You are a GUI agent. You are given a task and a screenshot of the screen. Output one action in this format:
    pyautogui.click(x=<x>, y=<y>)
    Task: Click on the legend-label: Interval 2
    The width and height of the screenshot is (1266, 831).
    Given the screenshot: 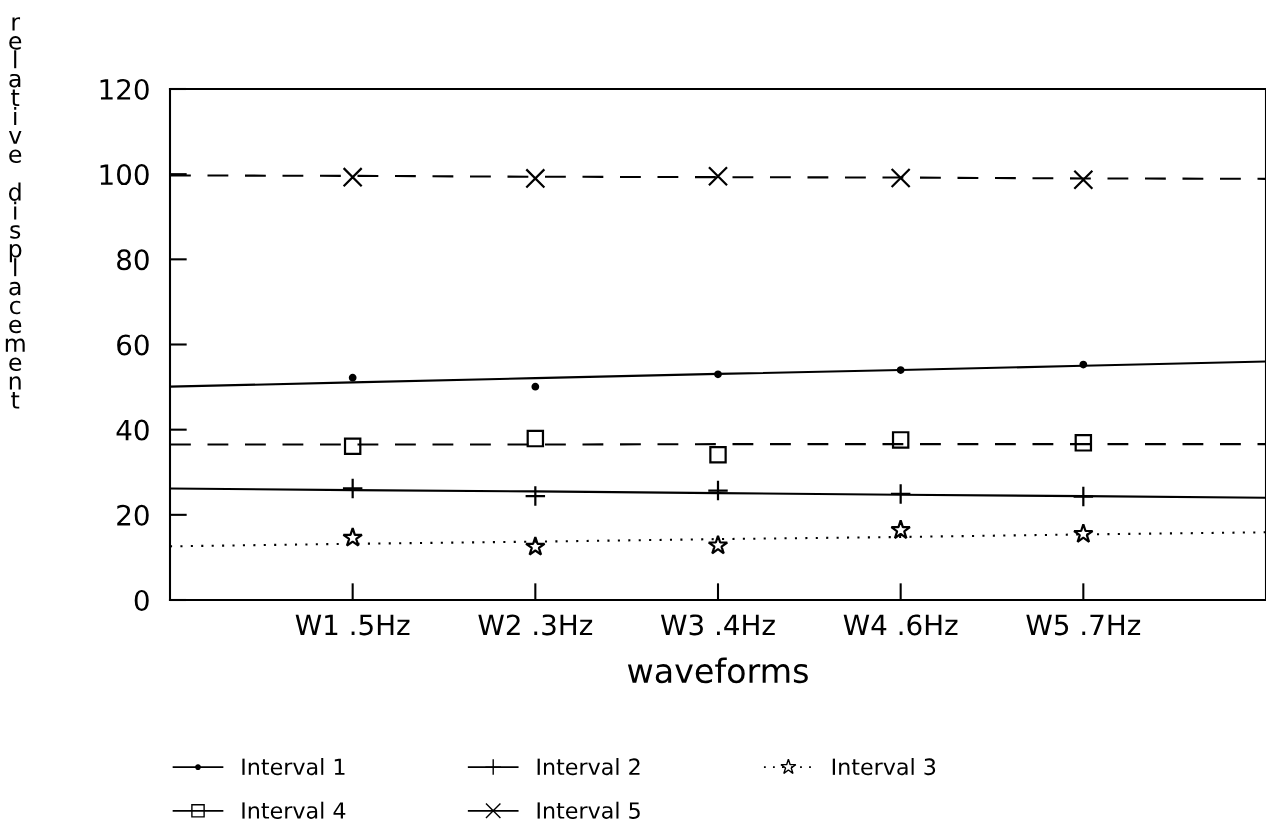 What is the action you would take?
    pyautogui.click(x=588, y=766)
    